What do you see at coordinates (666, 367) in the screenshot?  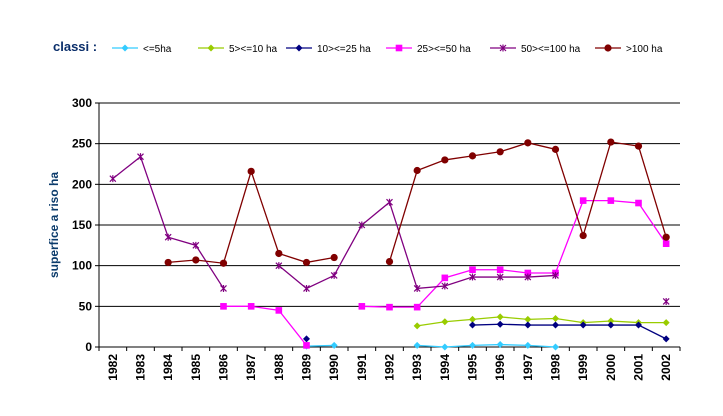 I see `x-tick-label: 2002` at bounding box center [666, 367].